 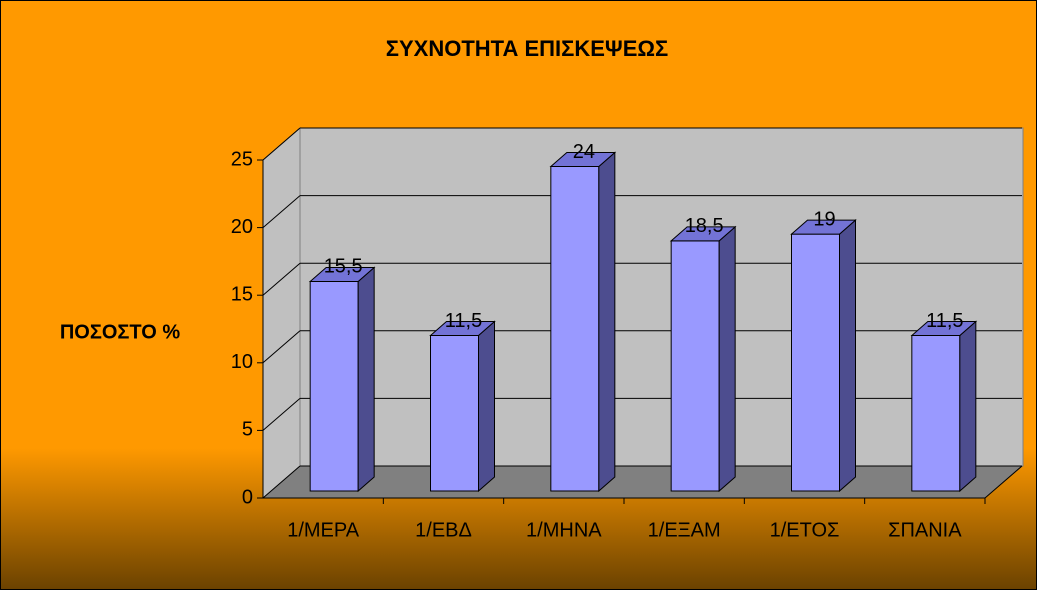 What do you see at coordinates (242, 362) in the screenshot?
I see `y-tick-label: 10` at bounding box center [242, 362].